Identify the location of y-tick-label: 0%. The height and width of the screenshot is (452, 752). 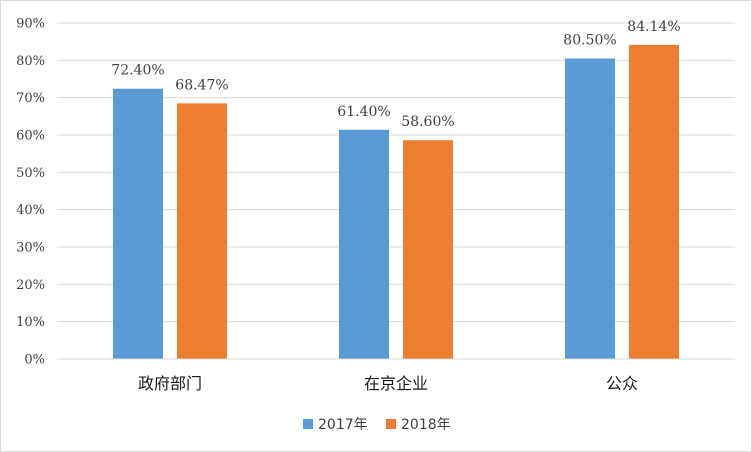
(34, 360).